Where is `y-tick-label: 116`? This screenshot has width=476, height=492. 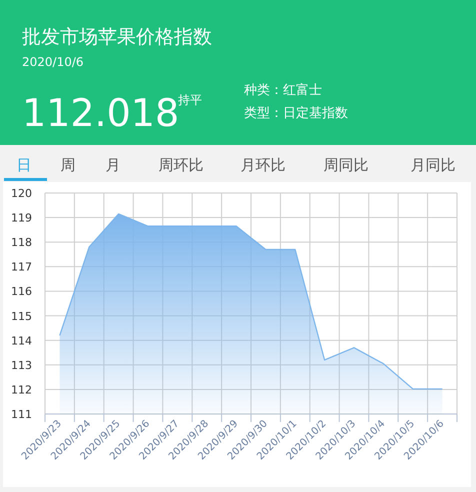
y-tick-label: 116 is located at coordinates (21, 291).